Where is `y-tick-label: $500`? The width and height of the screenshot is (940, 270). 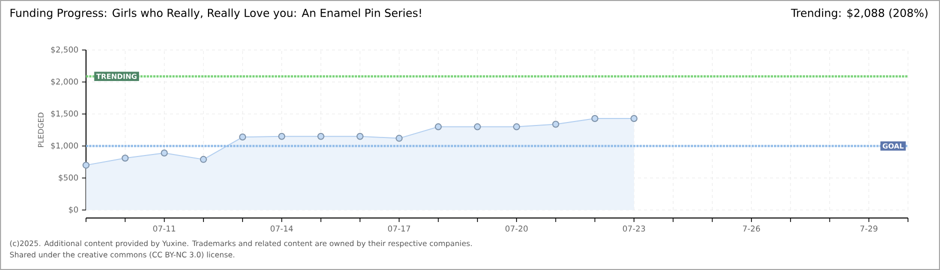
y-tick-label: $500 is located at coordinates (68, 178).